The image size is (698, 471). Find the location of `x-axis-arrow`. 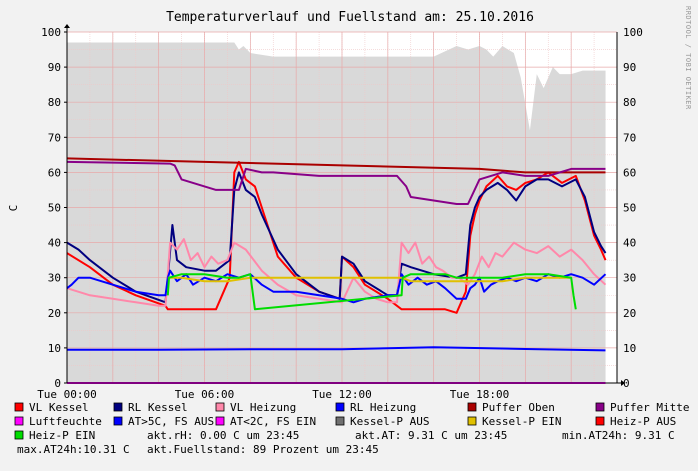

x-axis-arrow is located at coordinates (623, 383).